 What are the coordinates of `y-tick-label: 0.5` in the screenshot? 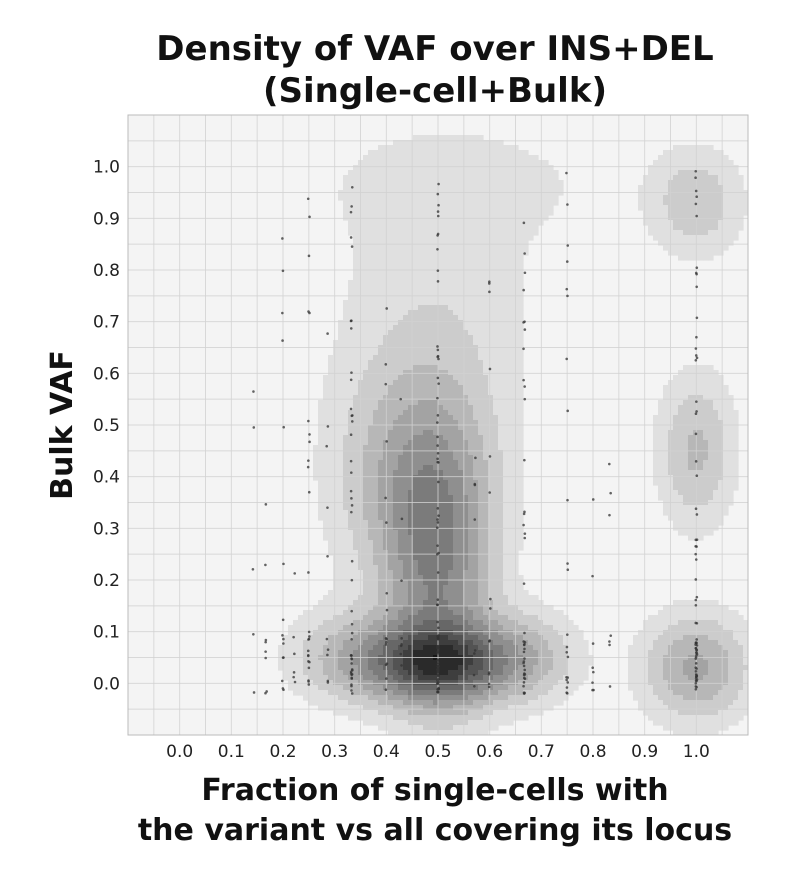 It's located at (106, 426).